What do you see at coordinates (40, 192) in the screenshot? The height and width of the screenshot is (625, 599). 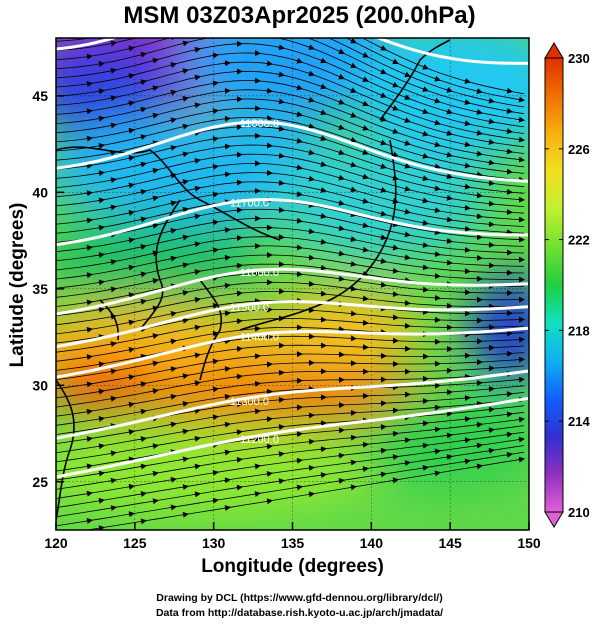 I see `y-tick-label: 40` at bounding box center [40, 192].